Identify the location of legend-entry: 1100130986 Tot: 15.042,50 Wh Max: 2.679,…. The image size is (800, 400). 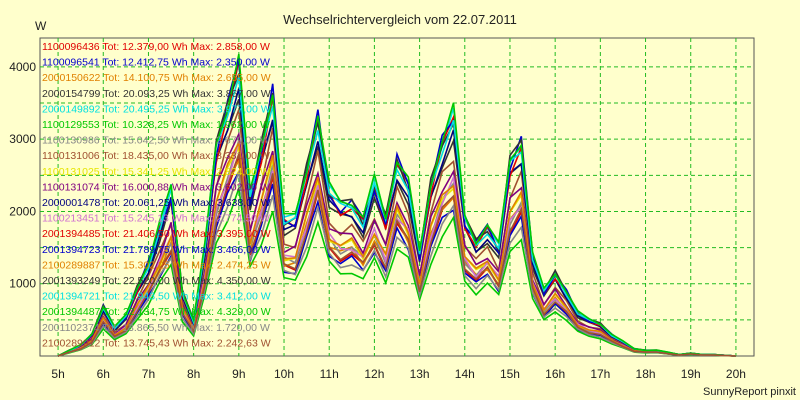
(156, 141).